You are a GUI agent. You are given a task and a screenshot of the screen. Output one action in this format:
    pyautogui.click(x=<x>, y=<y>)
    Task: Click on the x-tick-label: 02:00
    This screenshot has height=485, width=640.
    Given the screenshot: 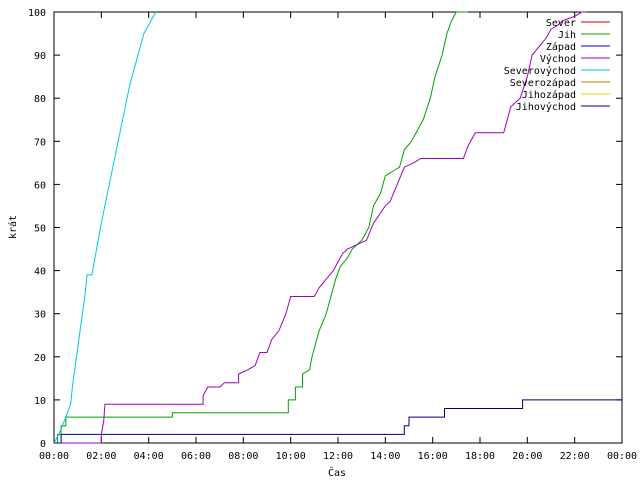 What is the action you would take?
    pyautogui.click(x=101, y=456)
    